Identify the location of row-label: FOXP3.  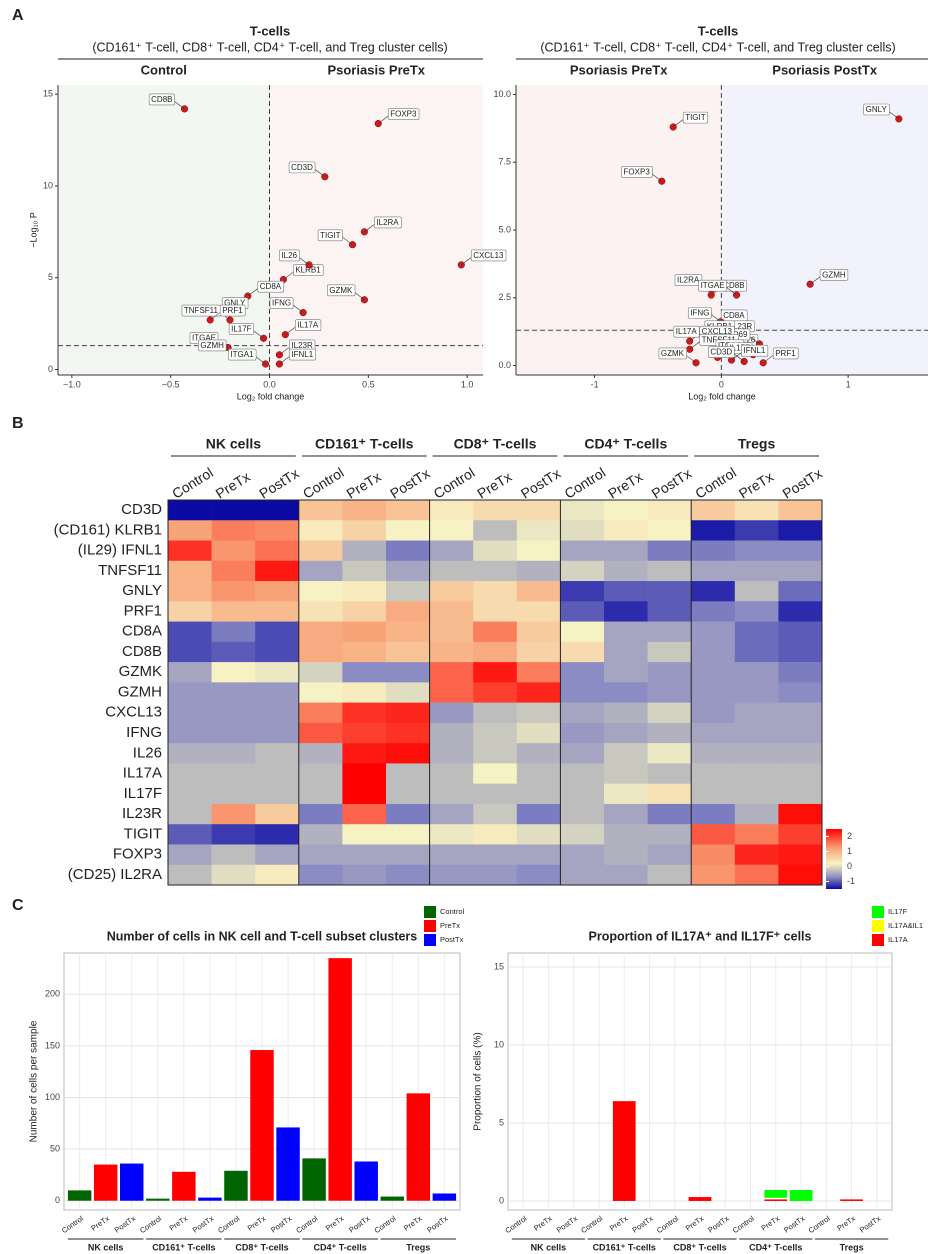
(137, 854).